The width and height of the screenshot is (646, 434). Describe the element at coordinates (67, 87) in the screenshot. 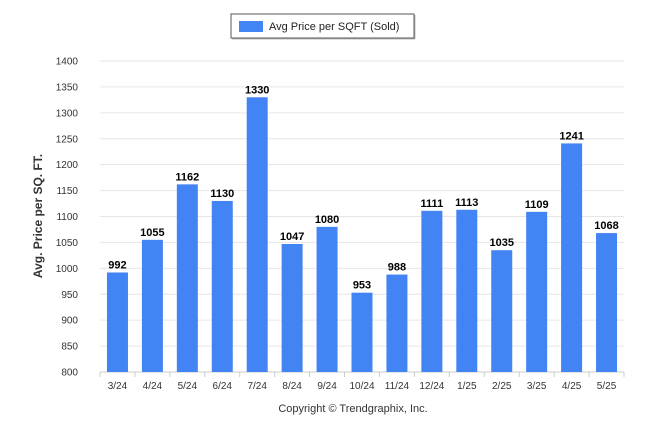

I see `y-tick-label: 1350` at that location.